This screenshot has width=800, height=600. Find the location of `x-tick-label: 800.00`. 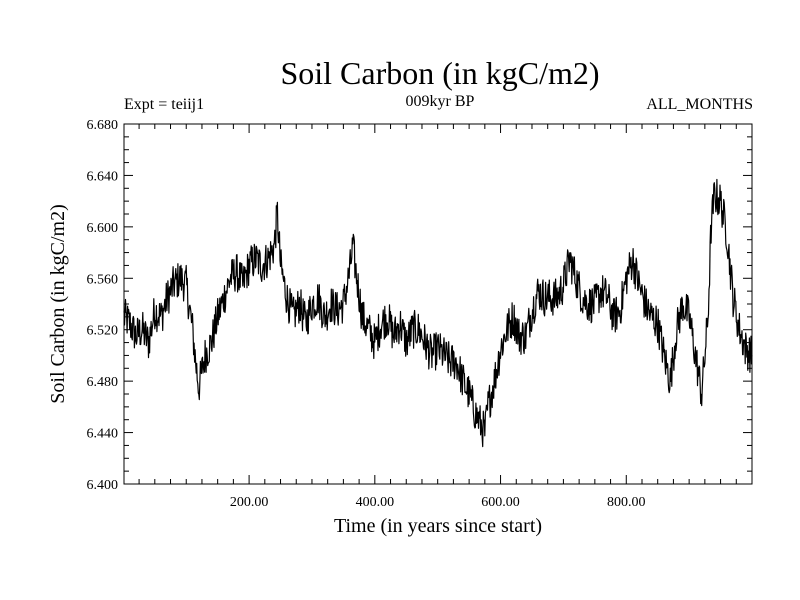

x-tick-label: 800.00 is located at coordinates (626, 502).